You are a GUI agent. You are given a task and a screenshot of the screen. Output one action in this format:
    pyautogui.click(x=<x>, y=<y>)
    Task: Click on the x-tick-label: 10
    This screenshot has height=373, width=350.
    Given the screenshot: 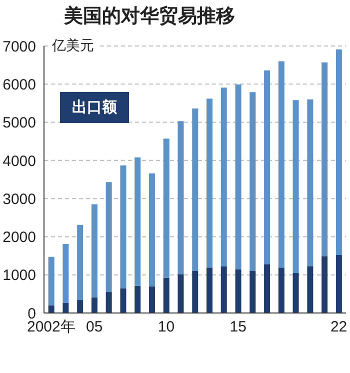 What is the action you would take?
    pyautogui.click(x=166, y=327)
    